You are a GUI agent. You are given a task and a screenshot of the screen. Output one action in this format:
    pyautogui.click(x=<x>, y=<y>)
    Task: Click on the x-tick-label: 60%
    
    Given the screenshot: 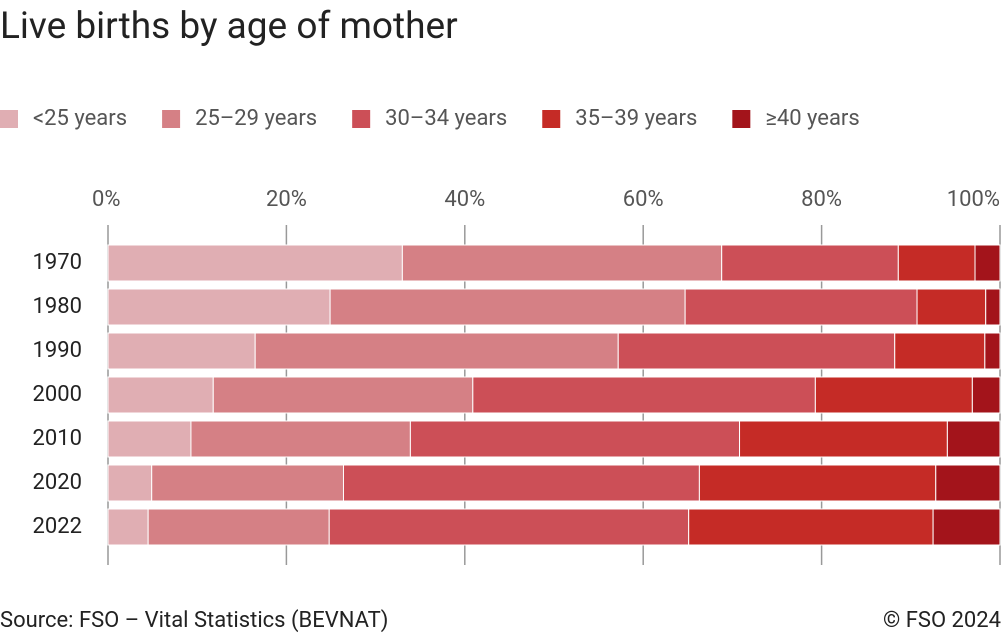 What is the action you would take?
    pyautogui.click(x=643, y=199)
    